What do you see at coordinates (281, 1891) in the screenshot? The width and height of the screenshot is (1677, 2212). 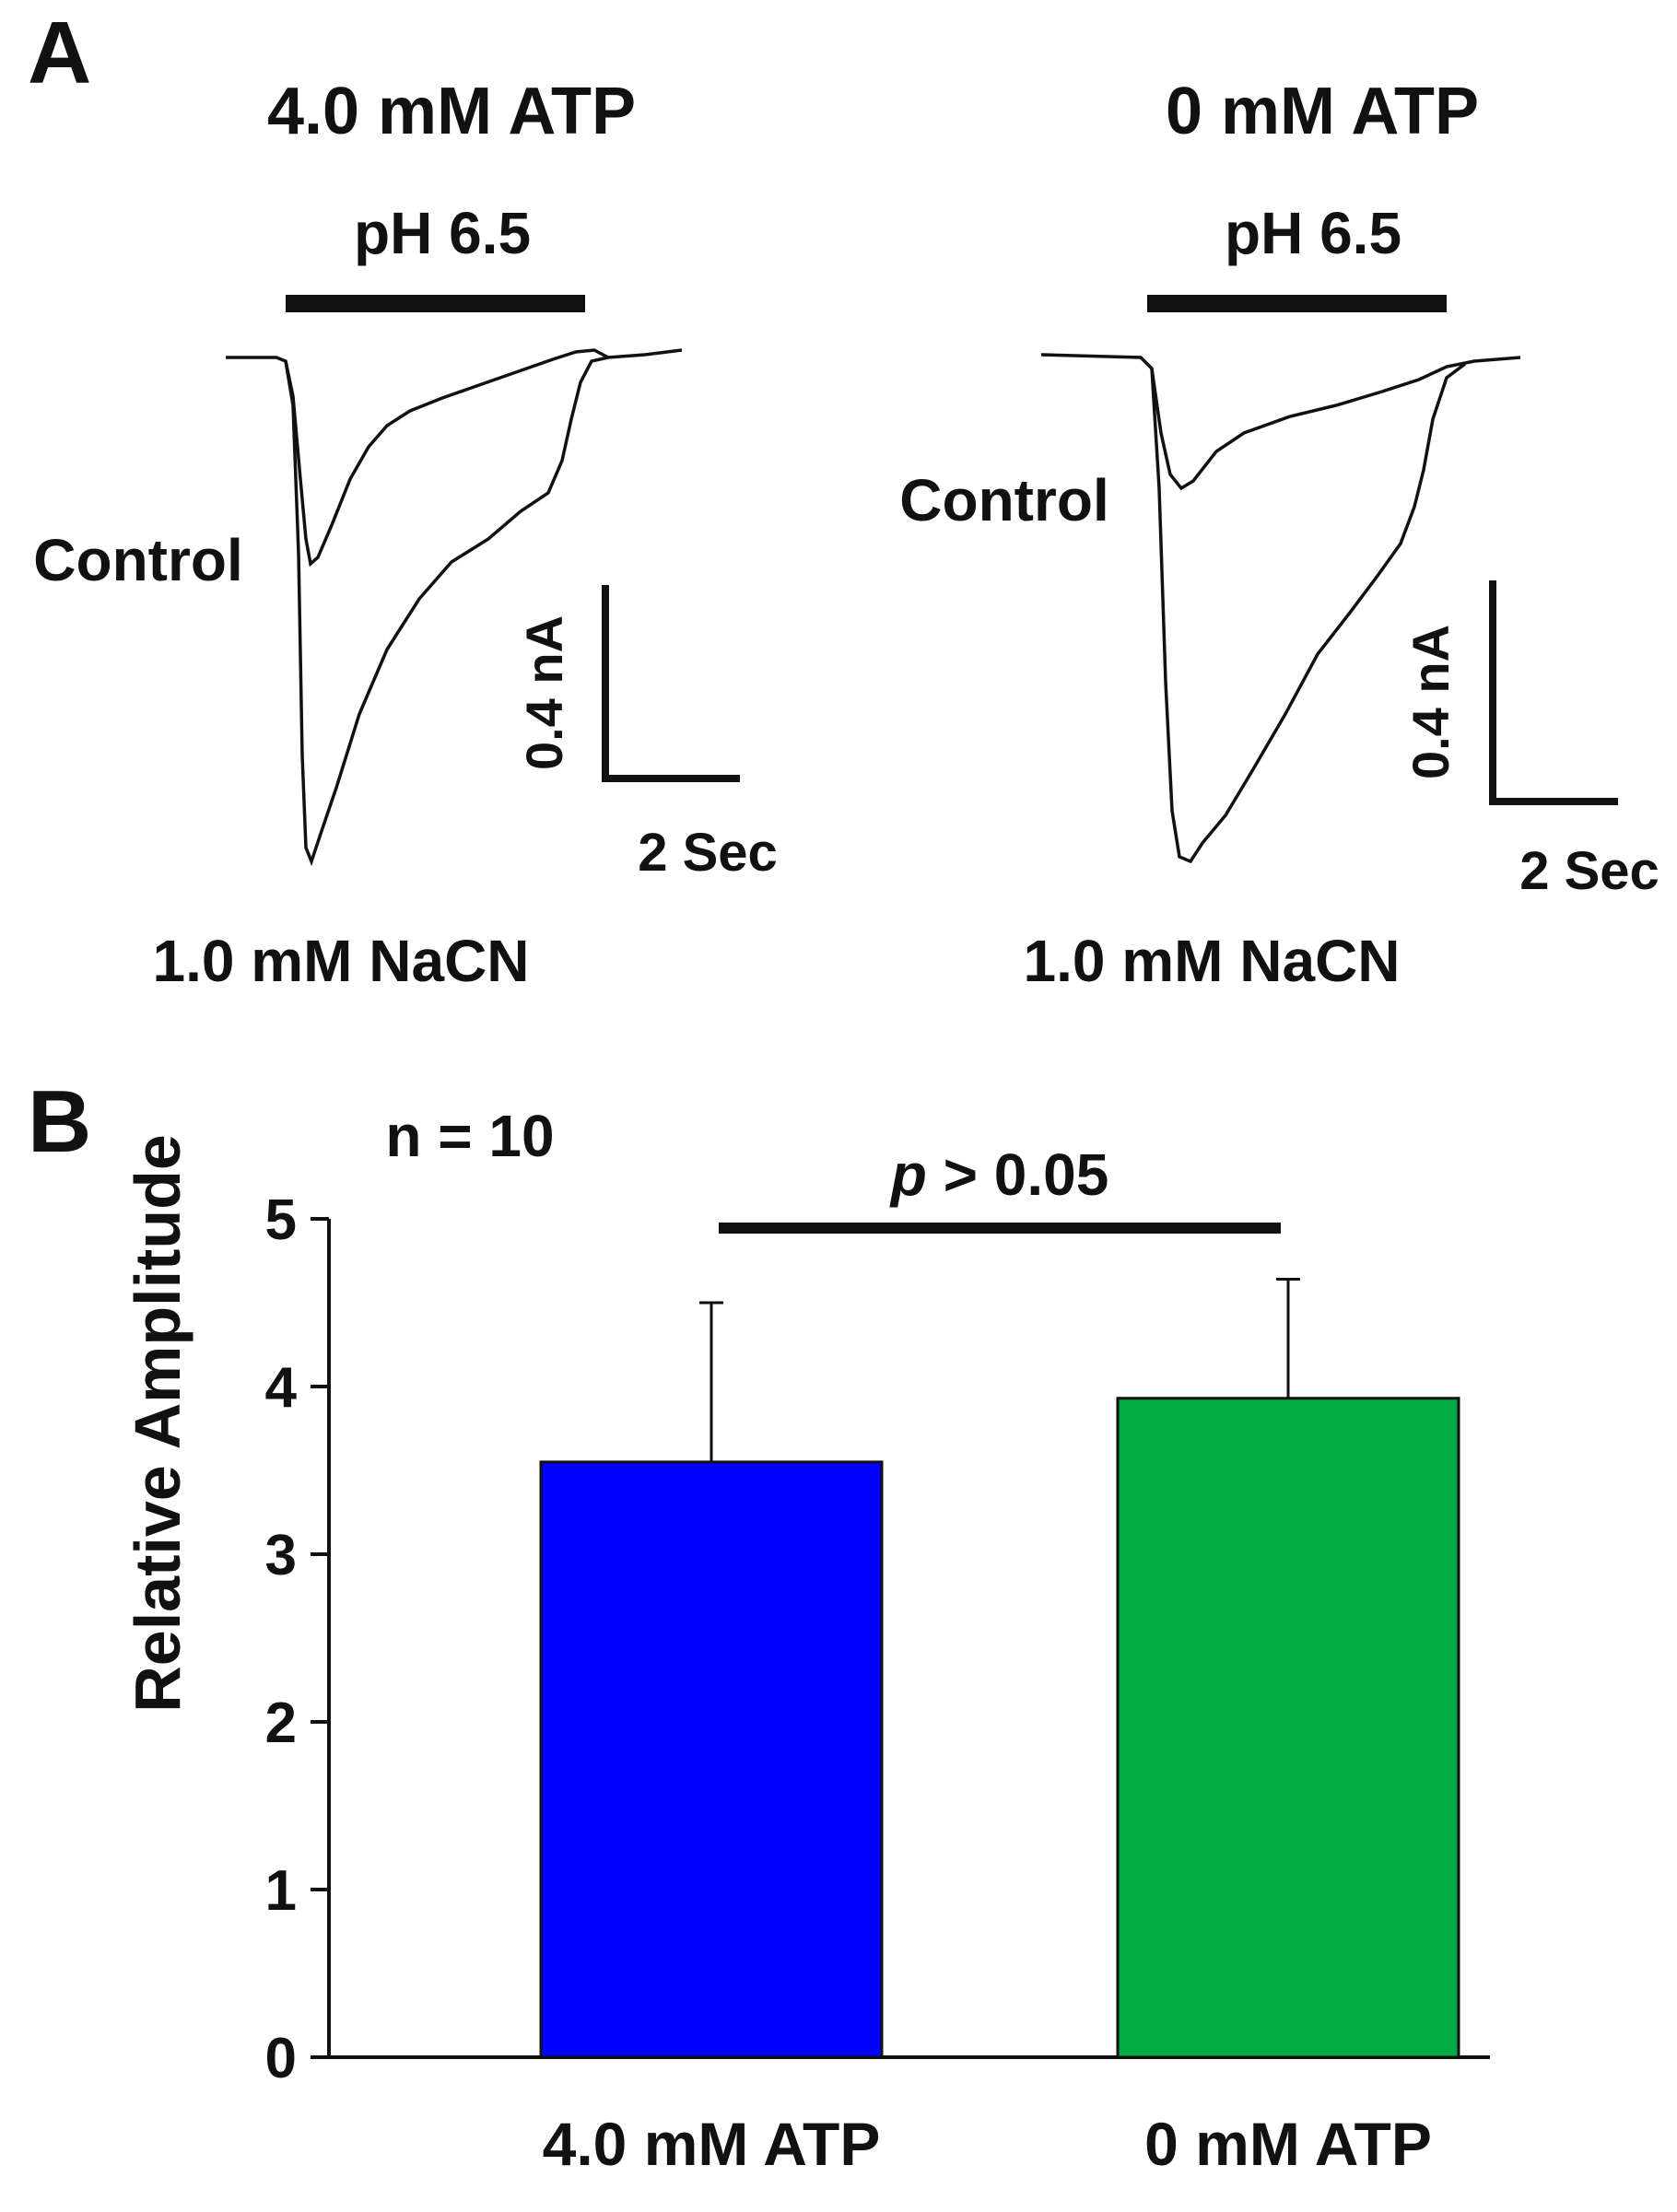 I see `y-tick-label: 1` at bounding box center [281, 1891].